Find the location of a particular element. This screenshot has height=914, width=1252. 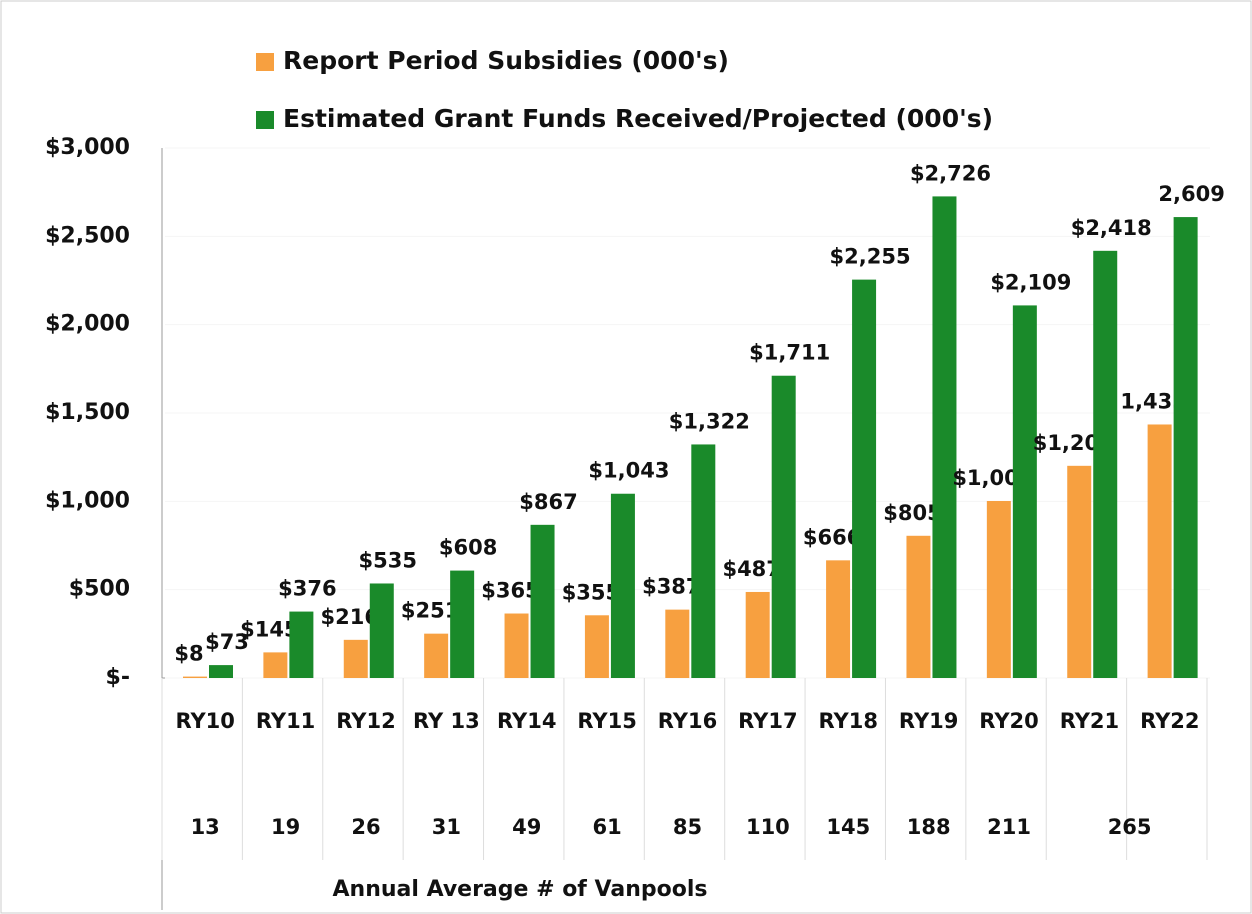

x-tick-label: RY16 is located at coordinates (687, 721).